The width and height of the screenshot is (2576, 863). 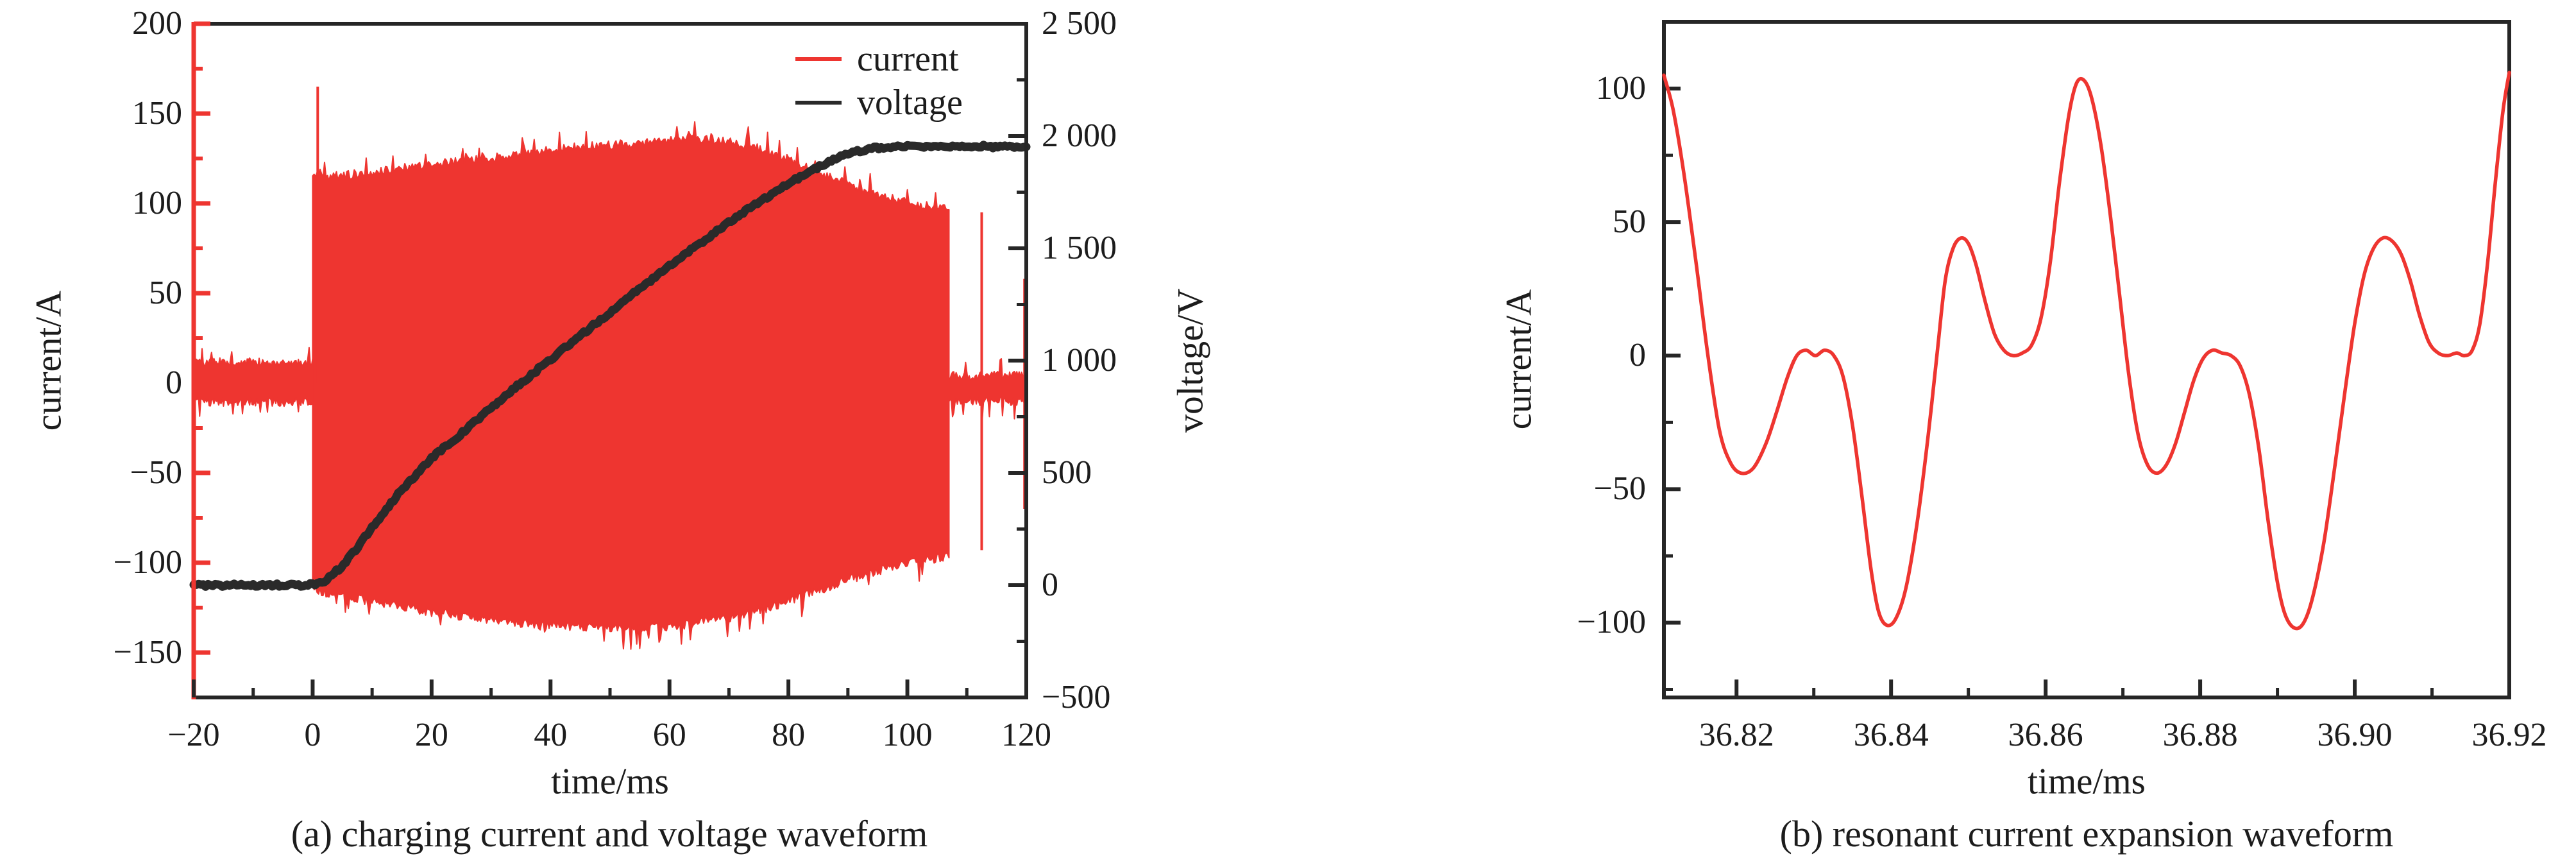 What do you see at coordinates (1067, 472) in the screenshot?
I see `y-tick-label: 500` at bounding box center [1067, 472].